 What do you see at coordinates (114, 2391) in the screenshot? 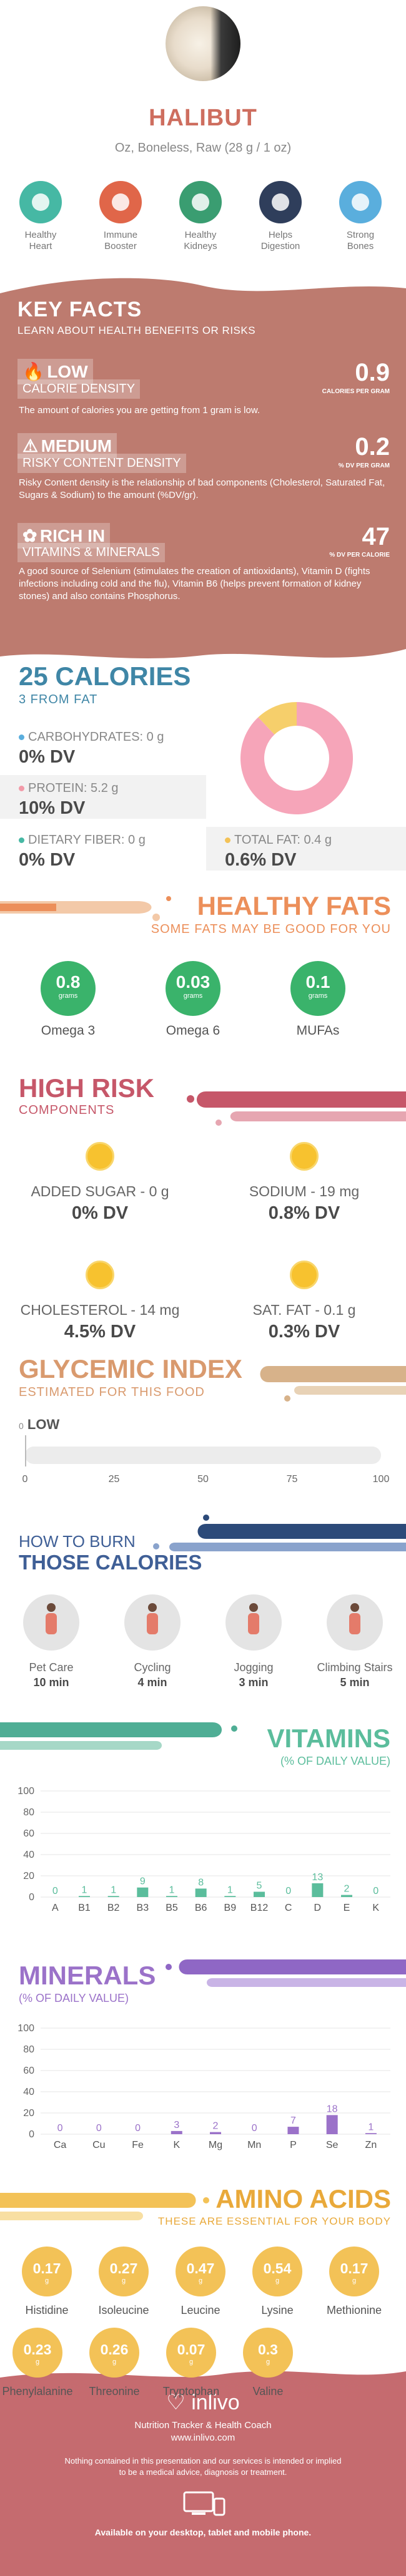
I see `amino-label: Threonine` at bounding box center [114, 2391].